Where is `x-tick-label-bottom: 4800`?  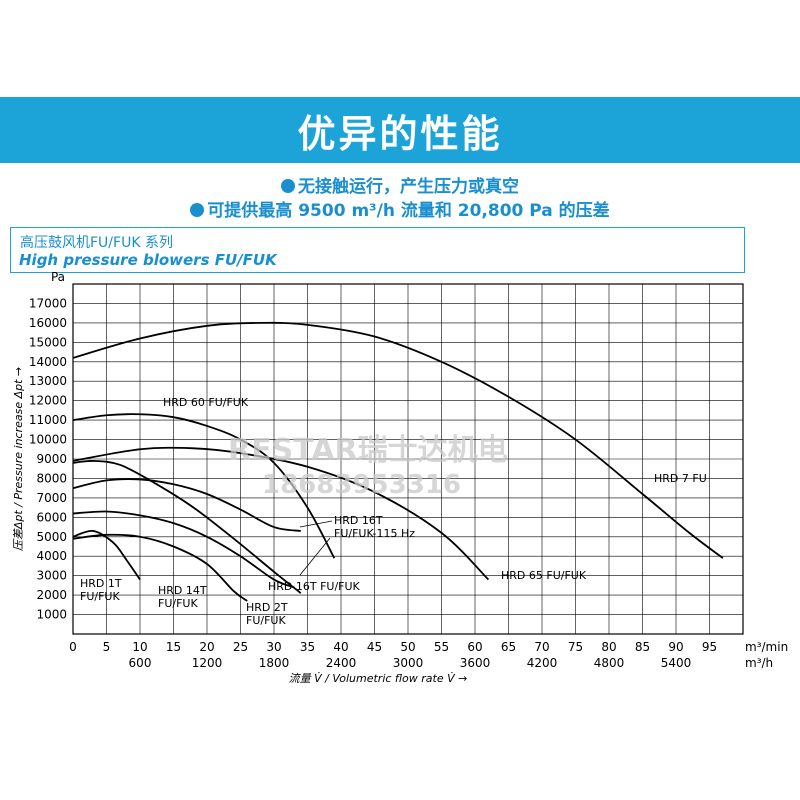 x-tick-label-bottom: 4800 is located at coordinates (609, 663).